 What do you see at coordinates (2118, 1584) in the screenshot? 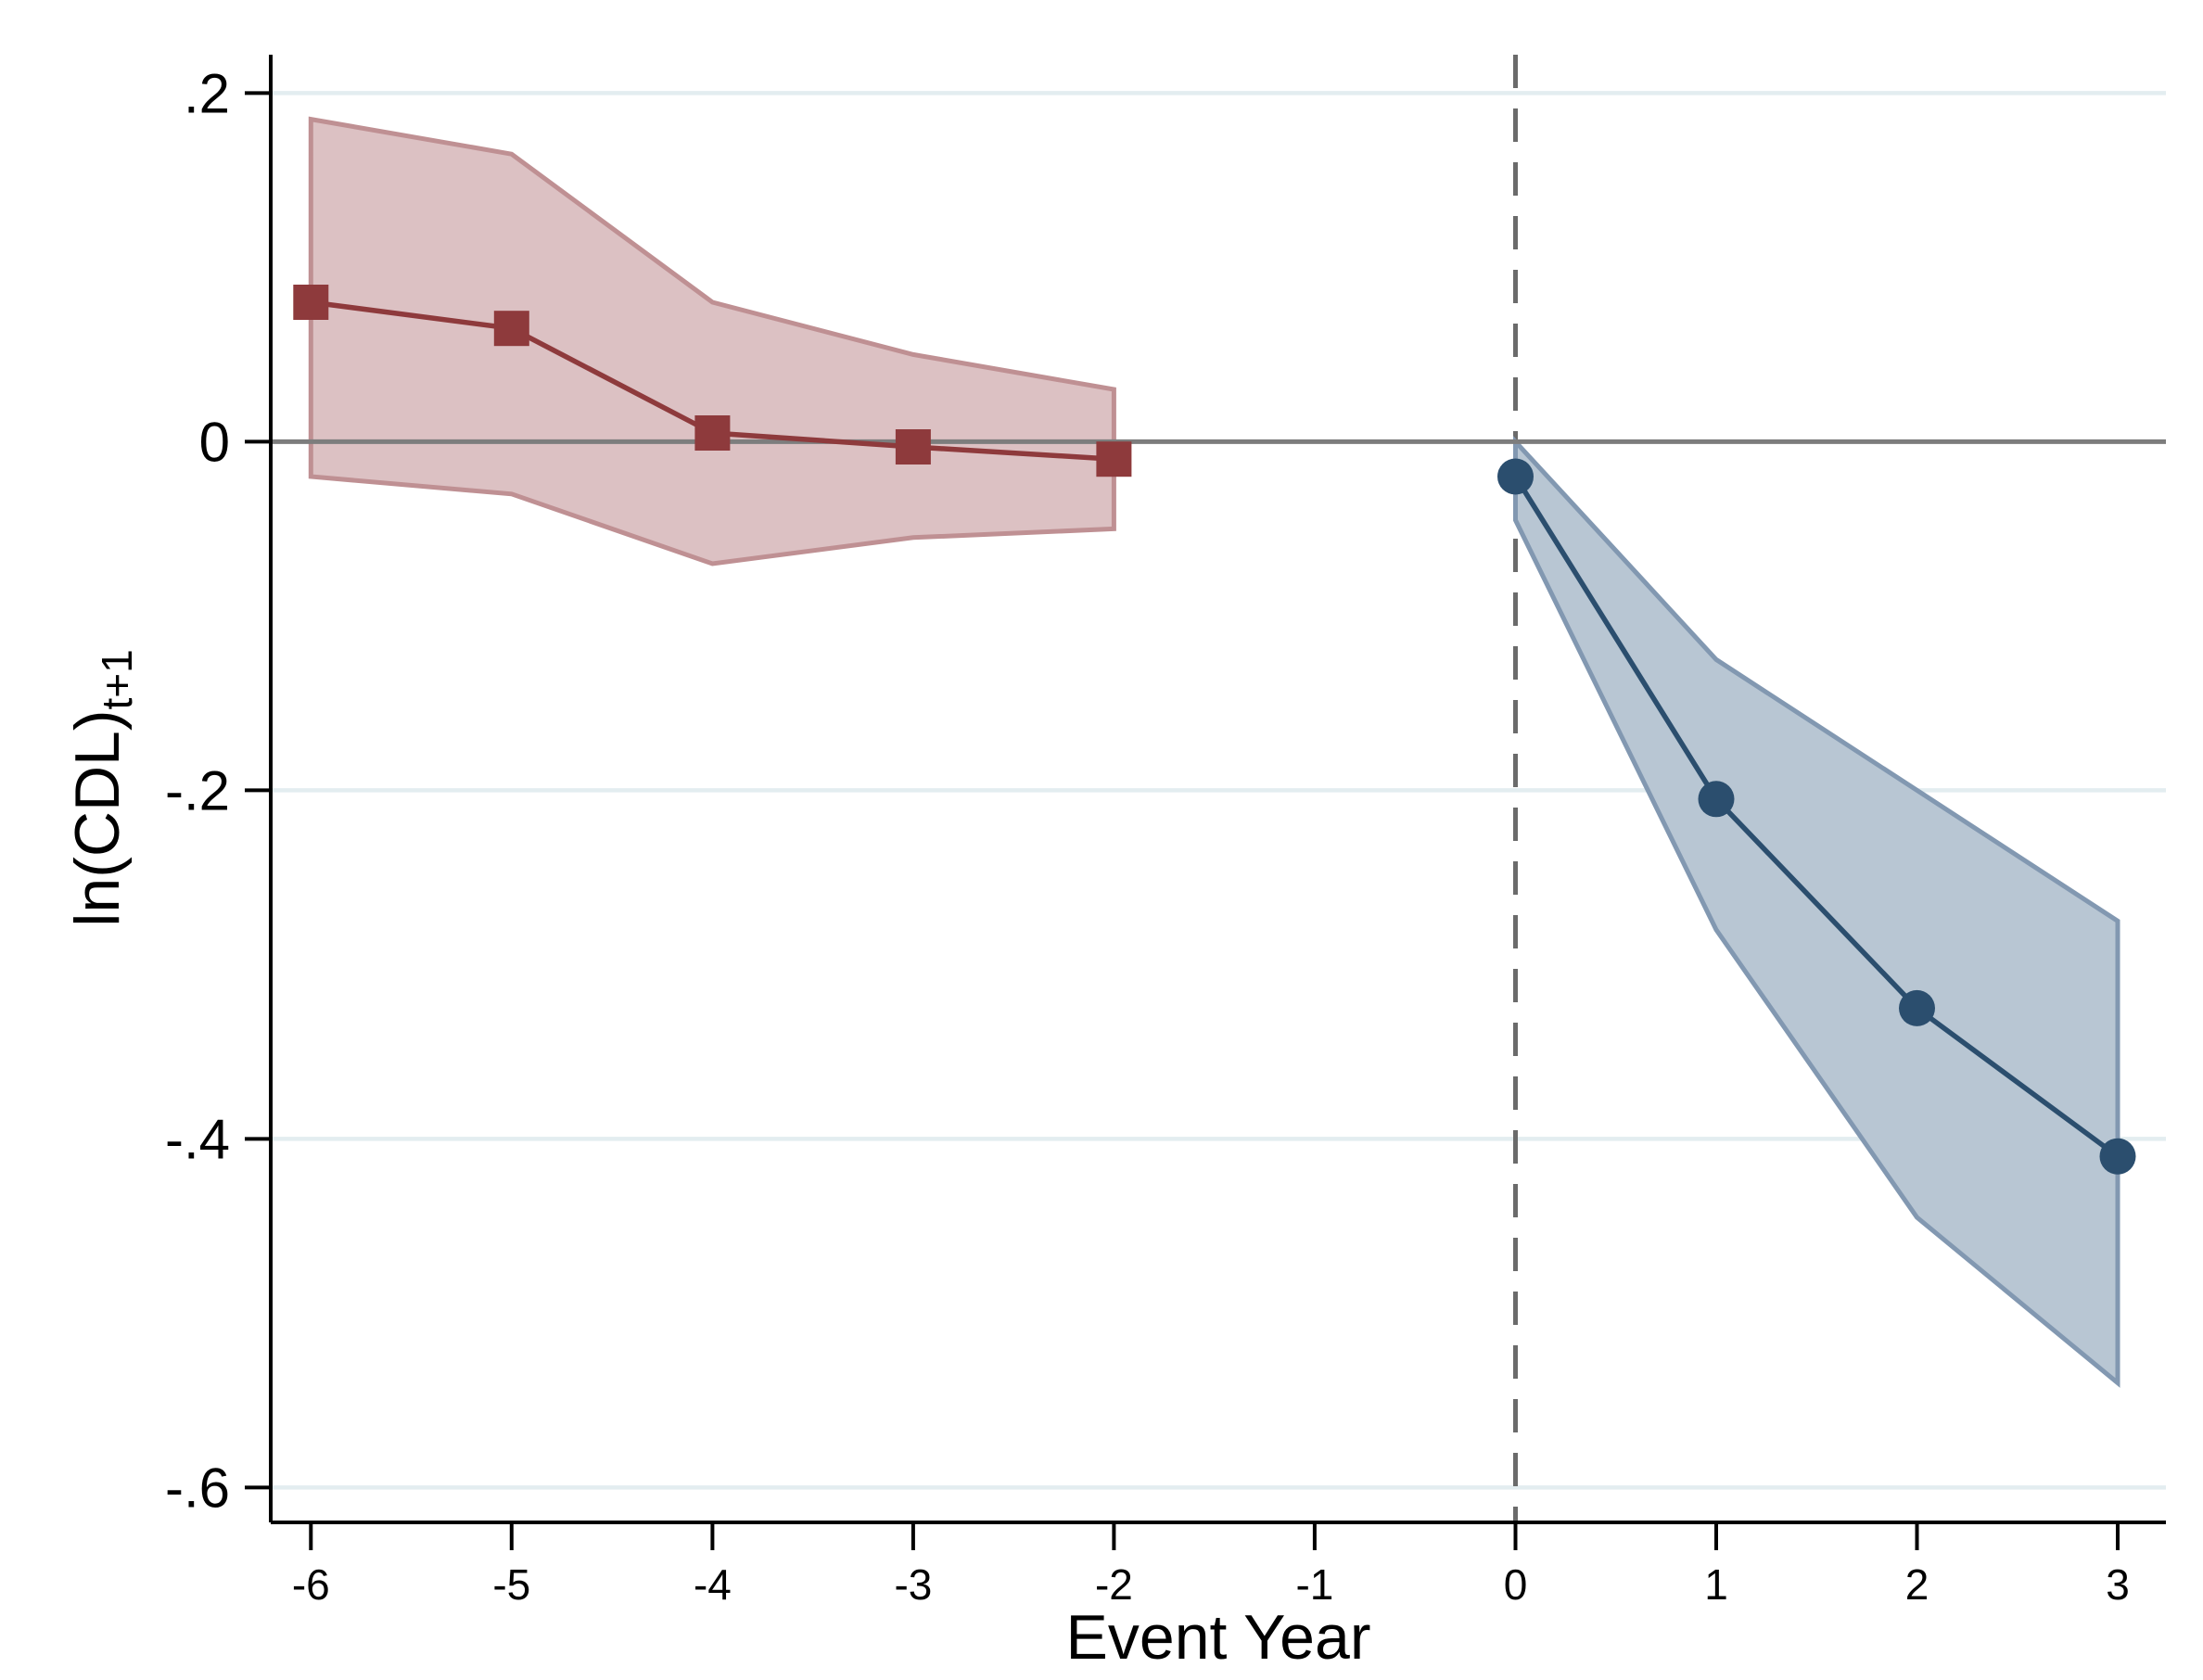
I see `x-tick-label: 3` at bounding box center [2118, 1584].